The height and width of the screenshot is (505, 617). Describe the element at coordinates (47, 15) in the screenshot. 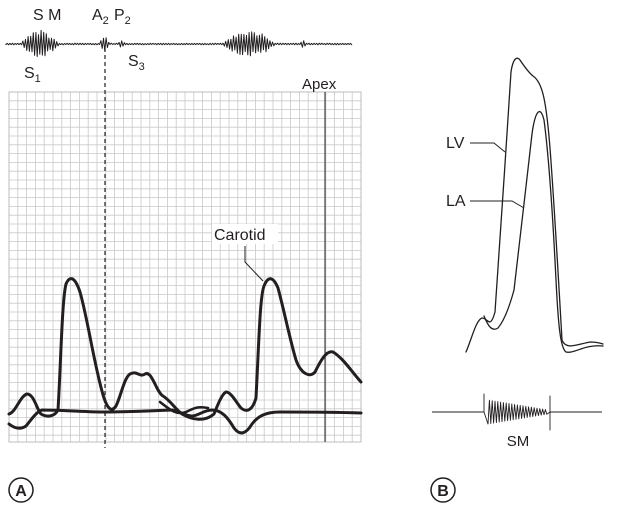

I see `sm-label: S M` at that location.